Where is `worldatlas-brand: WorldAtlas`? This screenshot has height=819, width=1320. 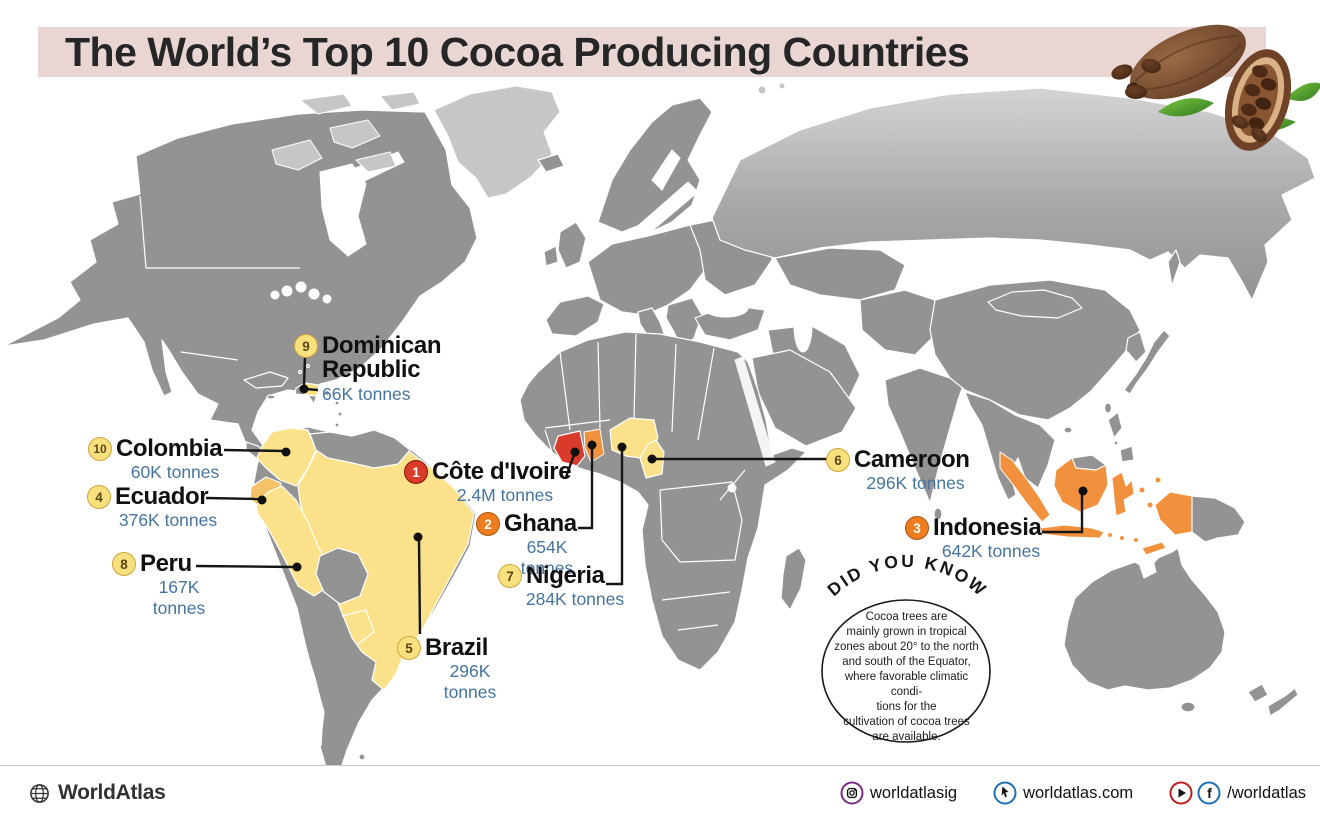 worldatlas-brand: WorldAtlas is located at coordinates (97, 793).